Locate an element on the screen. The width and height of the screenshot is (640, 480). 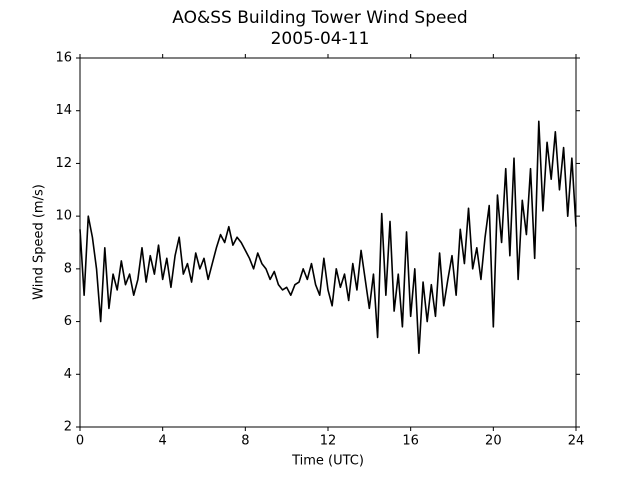
x-tick-label: 8 is located at coordinates (245, 441).